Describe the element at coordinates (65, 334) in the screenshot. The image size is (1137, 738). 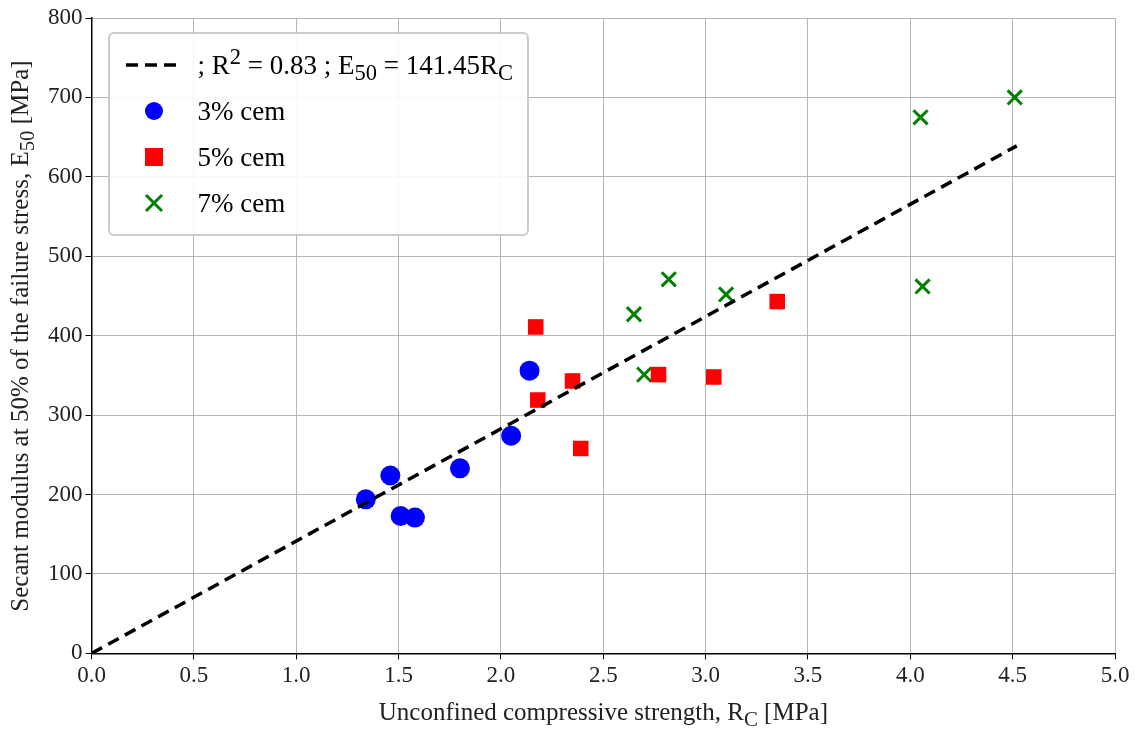
I see `y-tick-label: 400` at that location.